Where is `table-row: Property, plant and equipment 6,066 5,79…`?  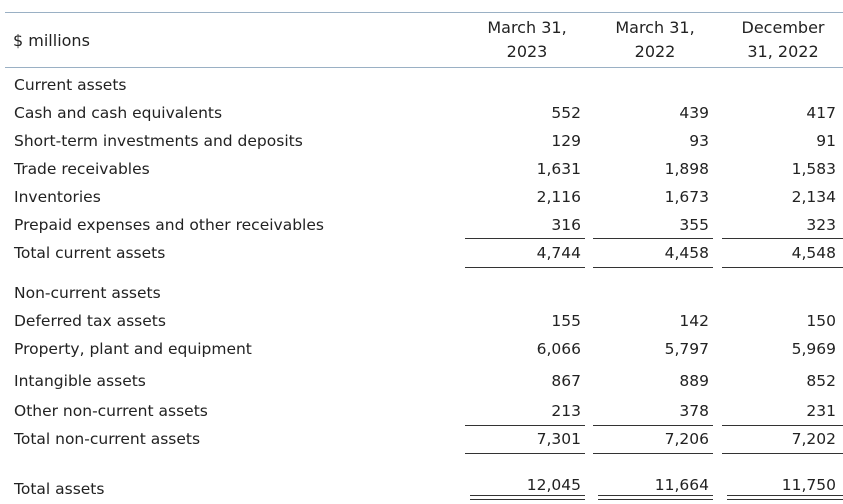
table-row: Property, plant and equipment 6,066 5,79… is located at coordinates (425, 349).